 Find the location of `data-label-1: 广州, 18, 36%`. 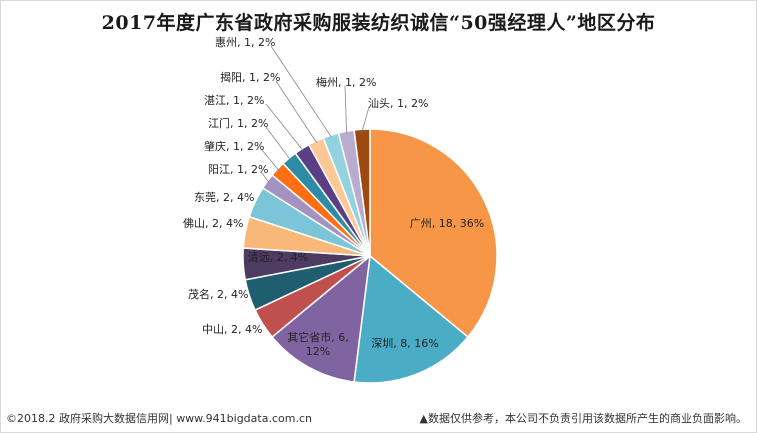

data-label-1: 广州, 18, 36% is located at coordinates (447, 223).